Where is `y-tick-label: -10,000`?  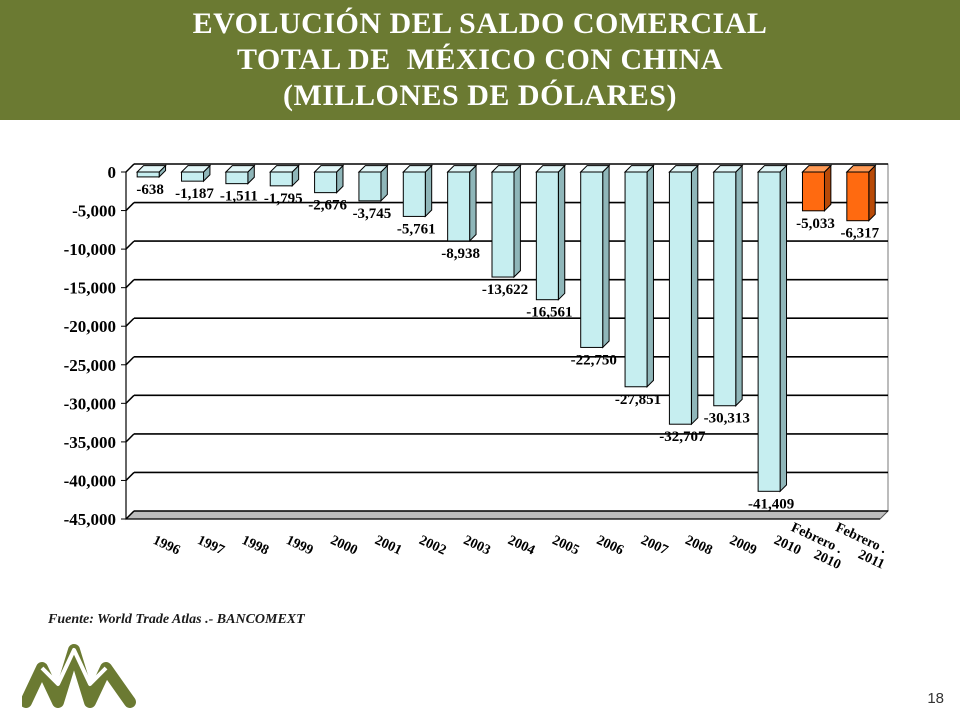 y-tick-label: -10,000 is located at coordinates (90, 249).